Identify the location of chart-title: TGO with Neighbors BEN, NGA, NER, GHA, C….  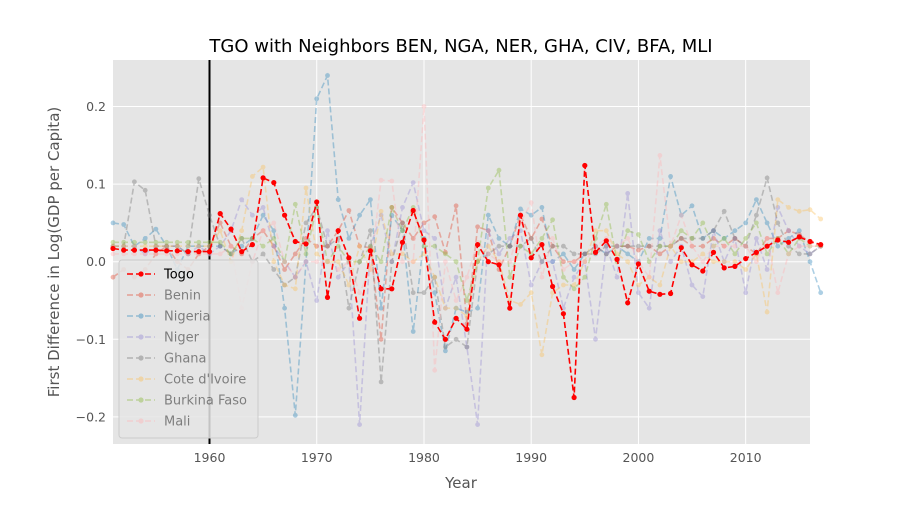
(460, 46).